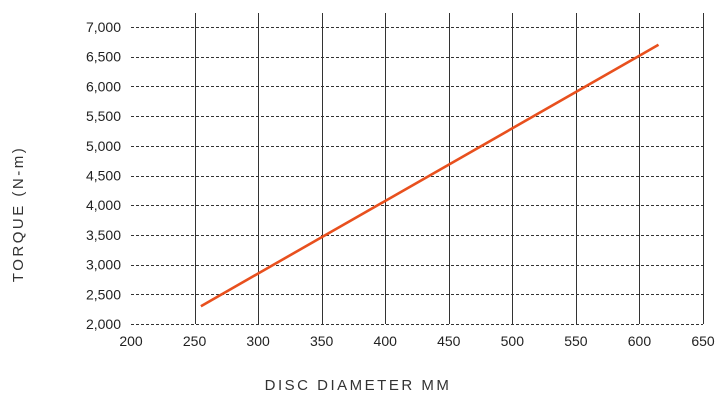 The width and height of the screenshot is (719, 396). What do you see at coordinates (703, 341) in the screenshot?
I see `x-tick-label: 650` at bounding box center [703, 341].